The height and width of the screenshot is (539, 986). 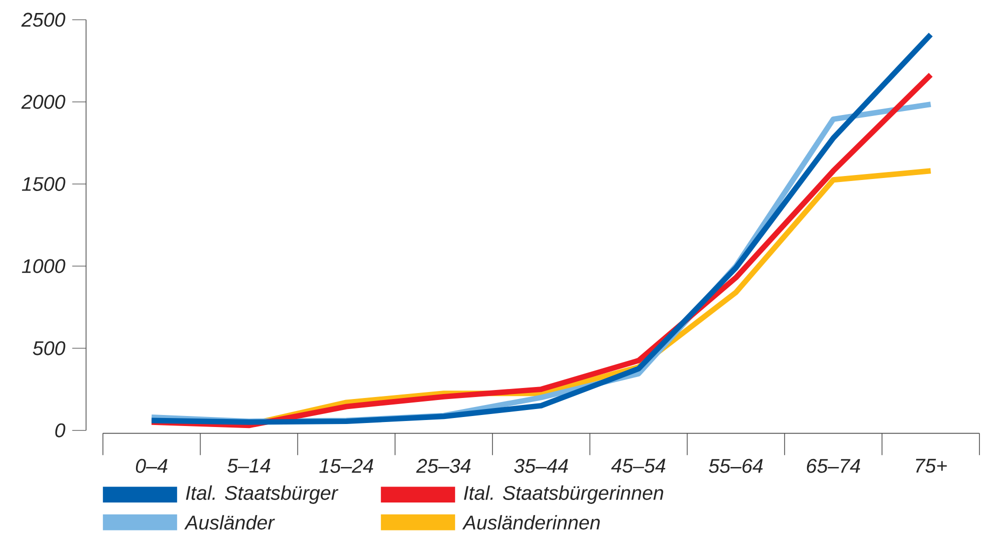 I want to click on legend-label: Ausländer, so click(x=229, y=522).